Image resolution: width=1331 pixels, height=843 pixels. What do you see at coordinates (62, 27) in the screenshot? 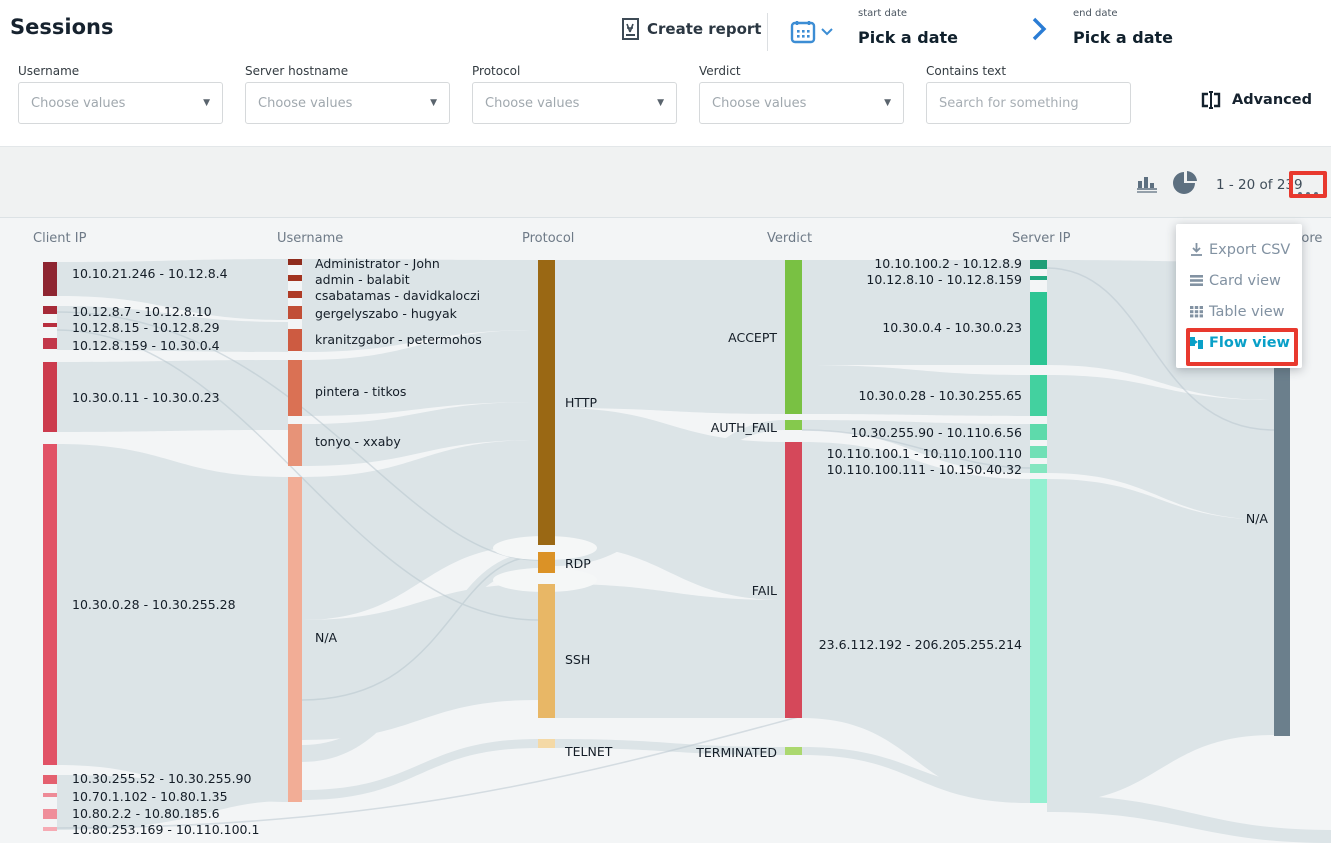
I see `page-title: Sessions` at bounding box center [62, 27].